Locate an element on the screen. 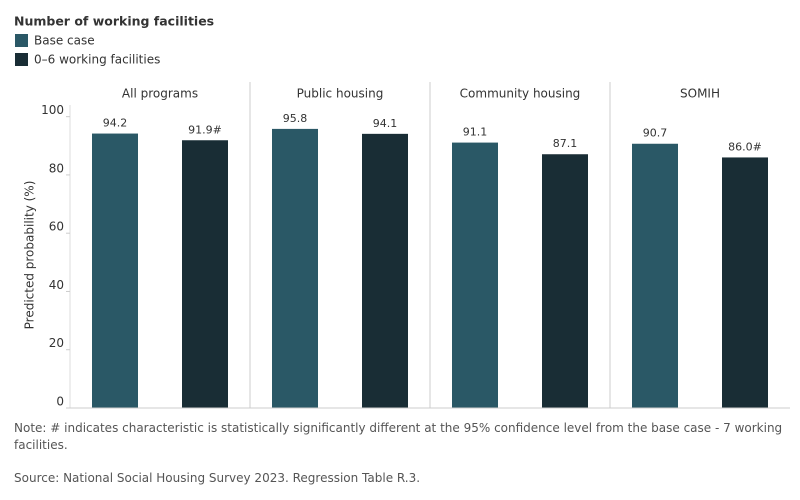  panel-label: SOMIH is located at coordinates (700, 94).